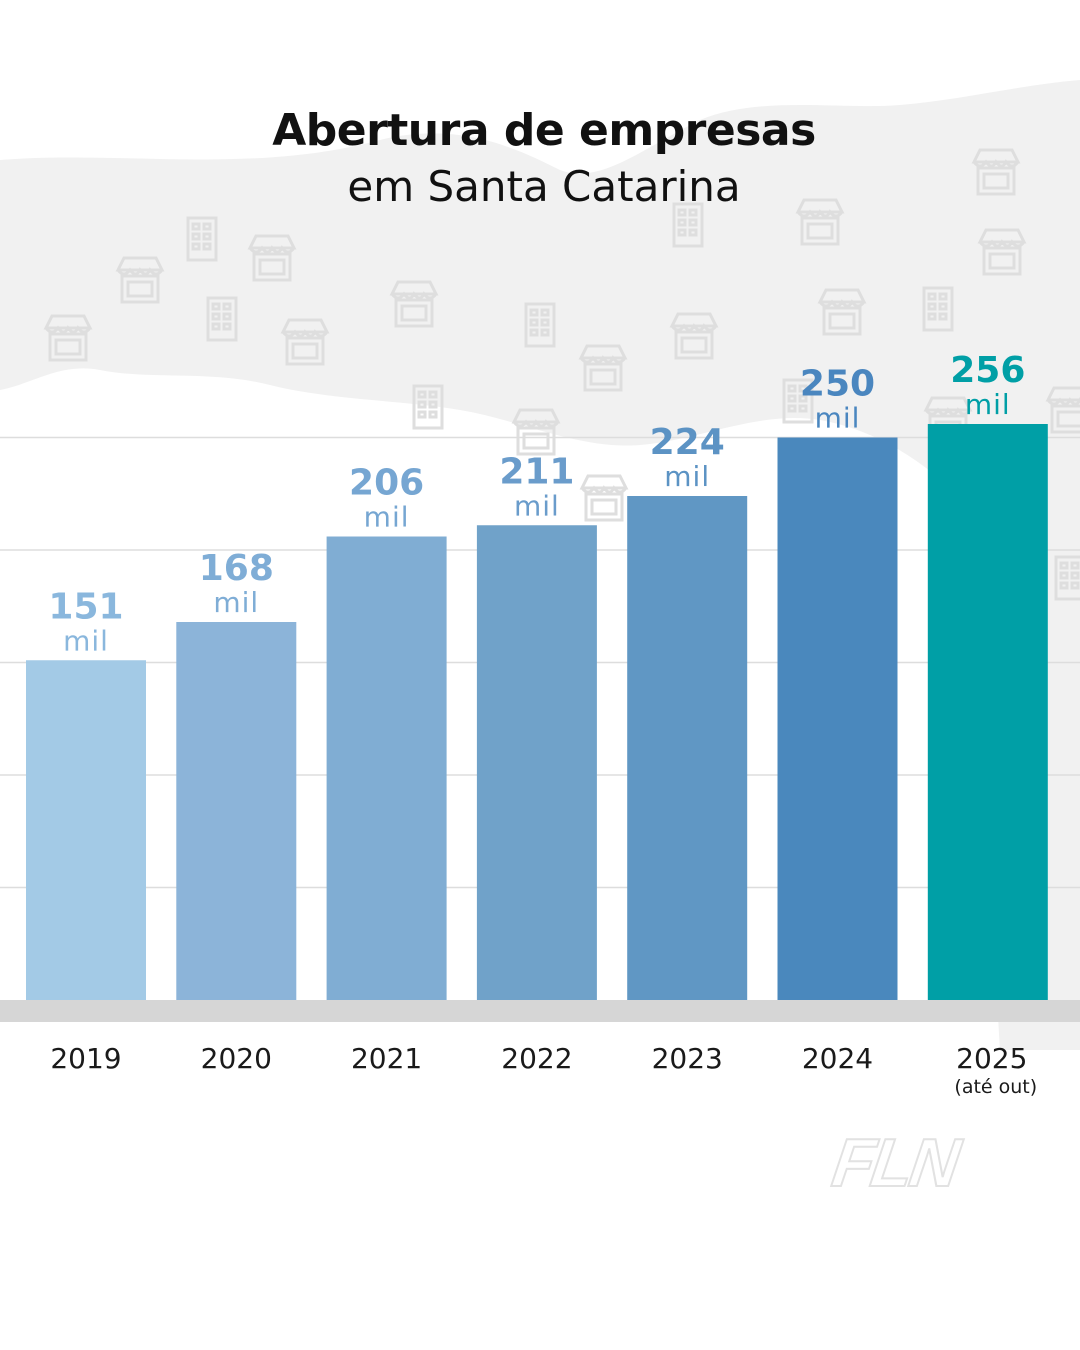 Image resolution: width=1080 pixels, height=1350 pixels. What do you see at coordinates (687, 748) in the screenshot?
I see `bar-2023` at bounding box center [687, 748].